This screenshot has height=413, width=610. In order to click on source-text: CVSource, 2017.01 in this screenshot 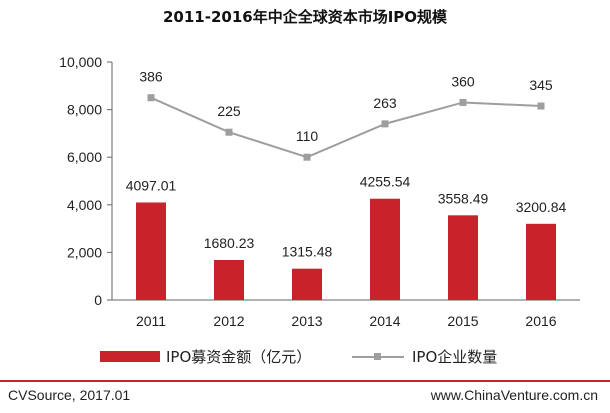, I will do `click(69, 395)`.